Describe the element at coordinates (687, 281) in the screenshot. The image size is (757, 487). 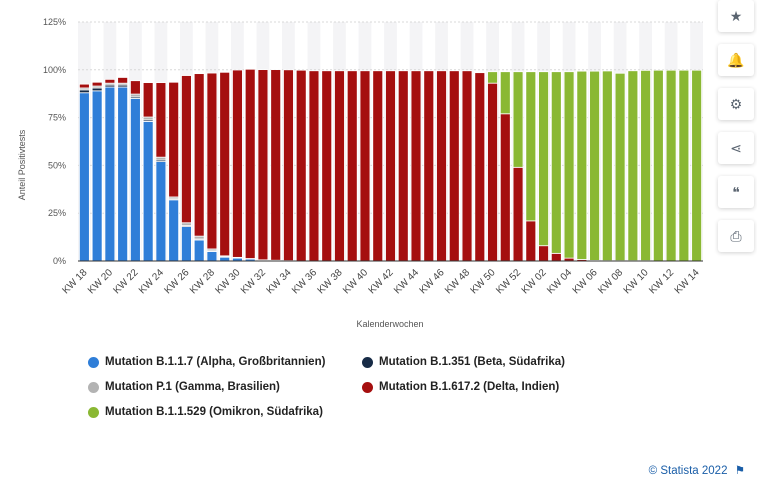
I see `x-tick-label: KW 14` at that location.